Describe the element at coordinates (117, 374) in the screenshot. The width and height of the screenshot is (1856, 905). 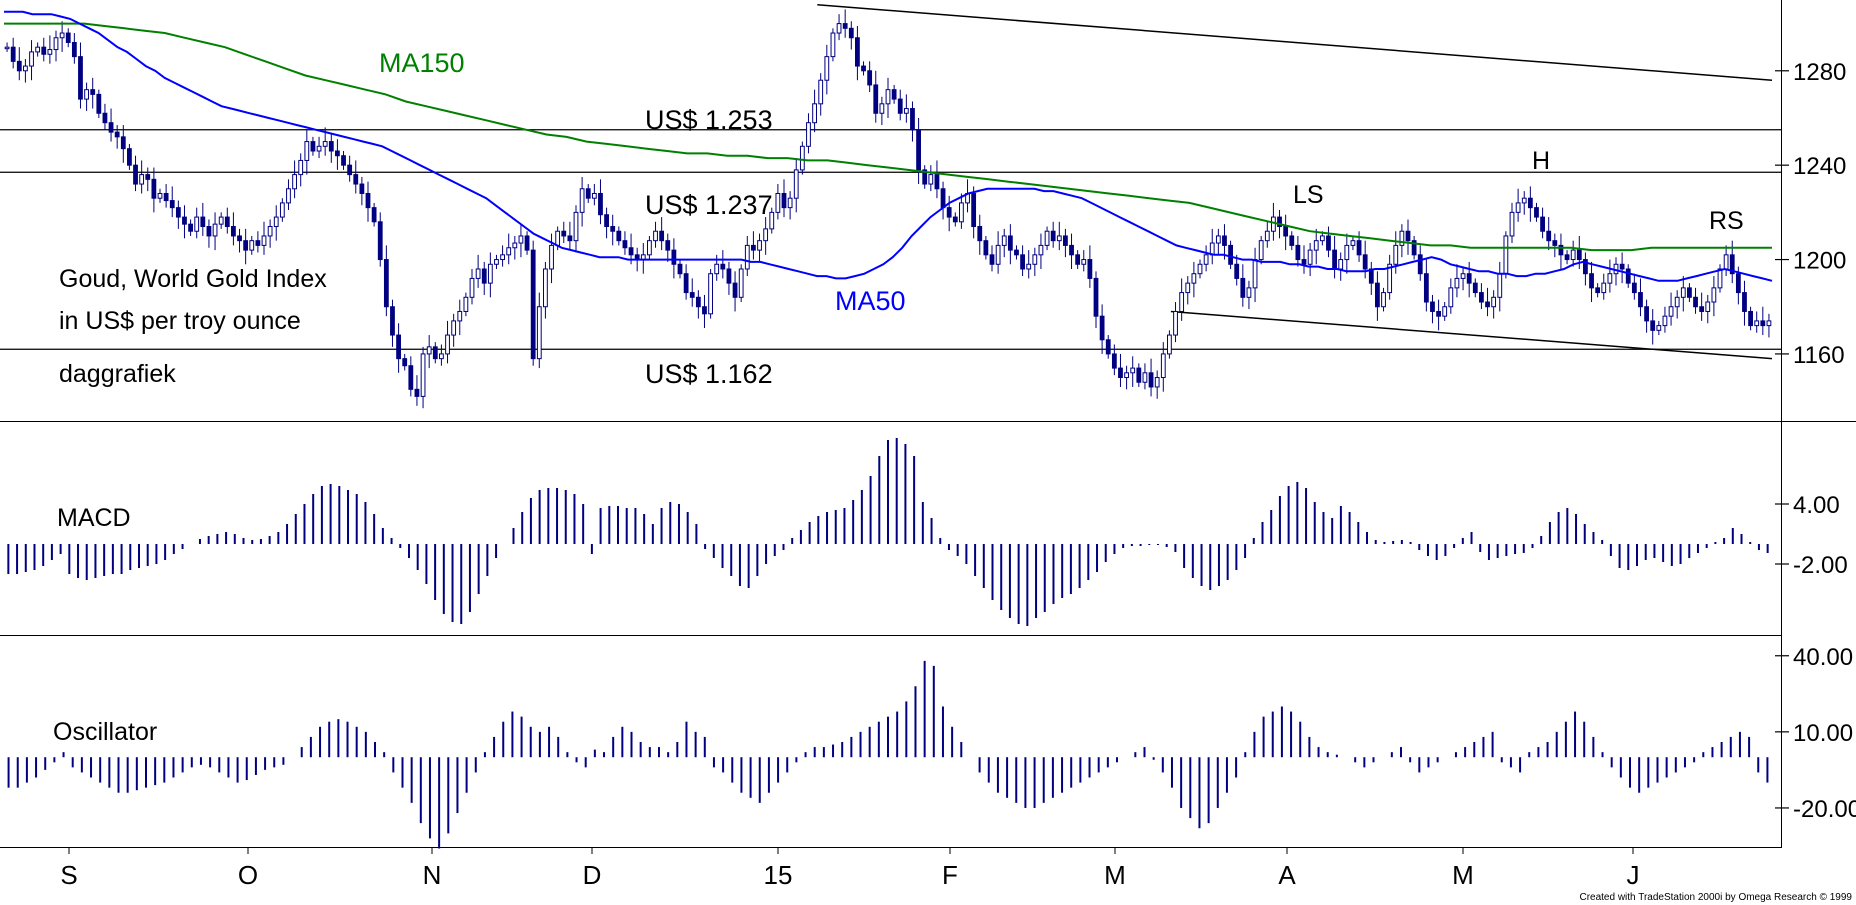
I see `chart-period-label: daggrafiek` at that location.